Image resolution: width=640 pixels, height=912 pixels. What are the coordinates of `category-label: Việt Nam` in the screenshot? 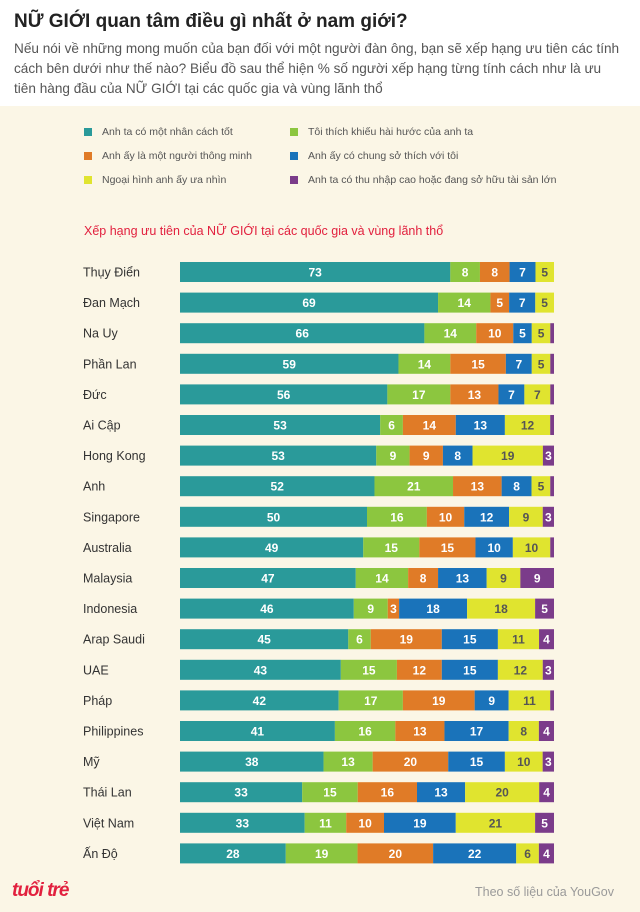 It's located at (108, 823).